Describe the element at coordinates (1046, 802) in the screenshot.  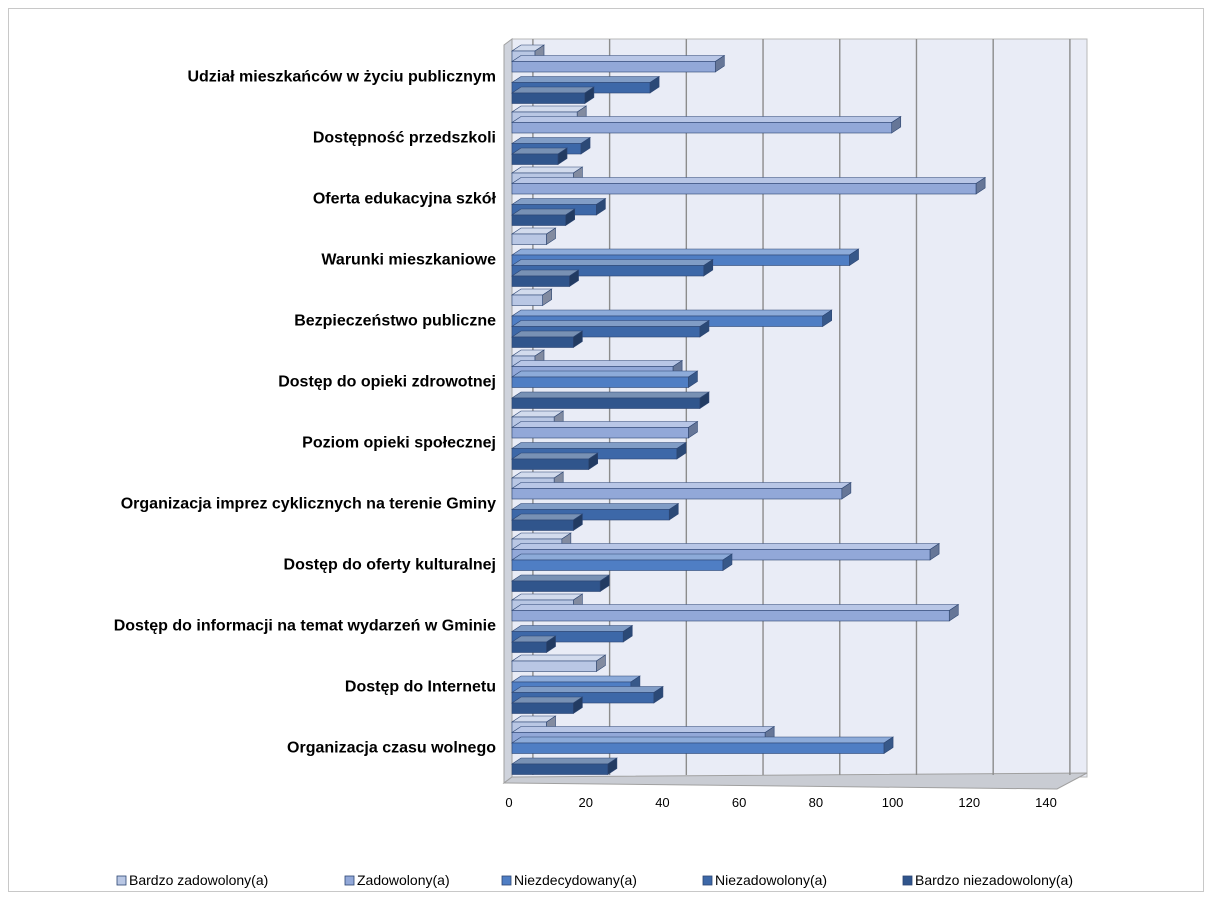
I see `x-tick-label: 140` at that location.